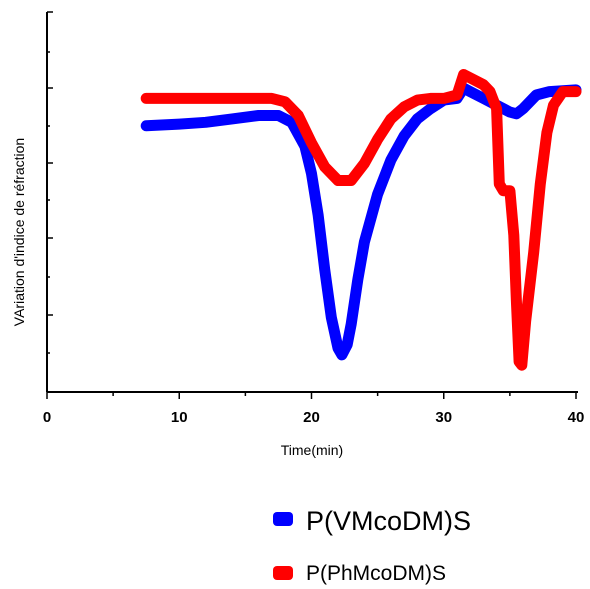  Describe the element at coordinates (372, 545) in the screenshot. I see `legend: P(VMcoDM)S P(PhMcoDM)S` at that location.